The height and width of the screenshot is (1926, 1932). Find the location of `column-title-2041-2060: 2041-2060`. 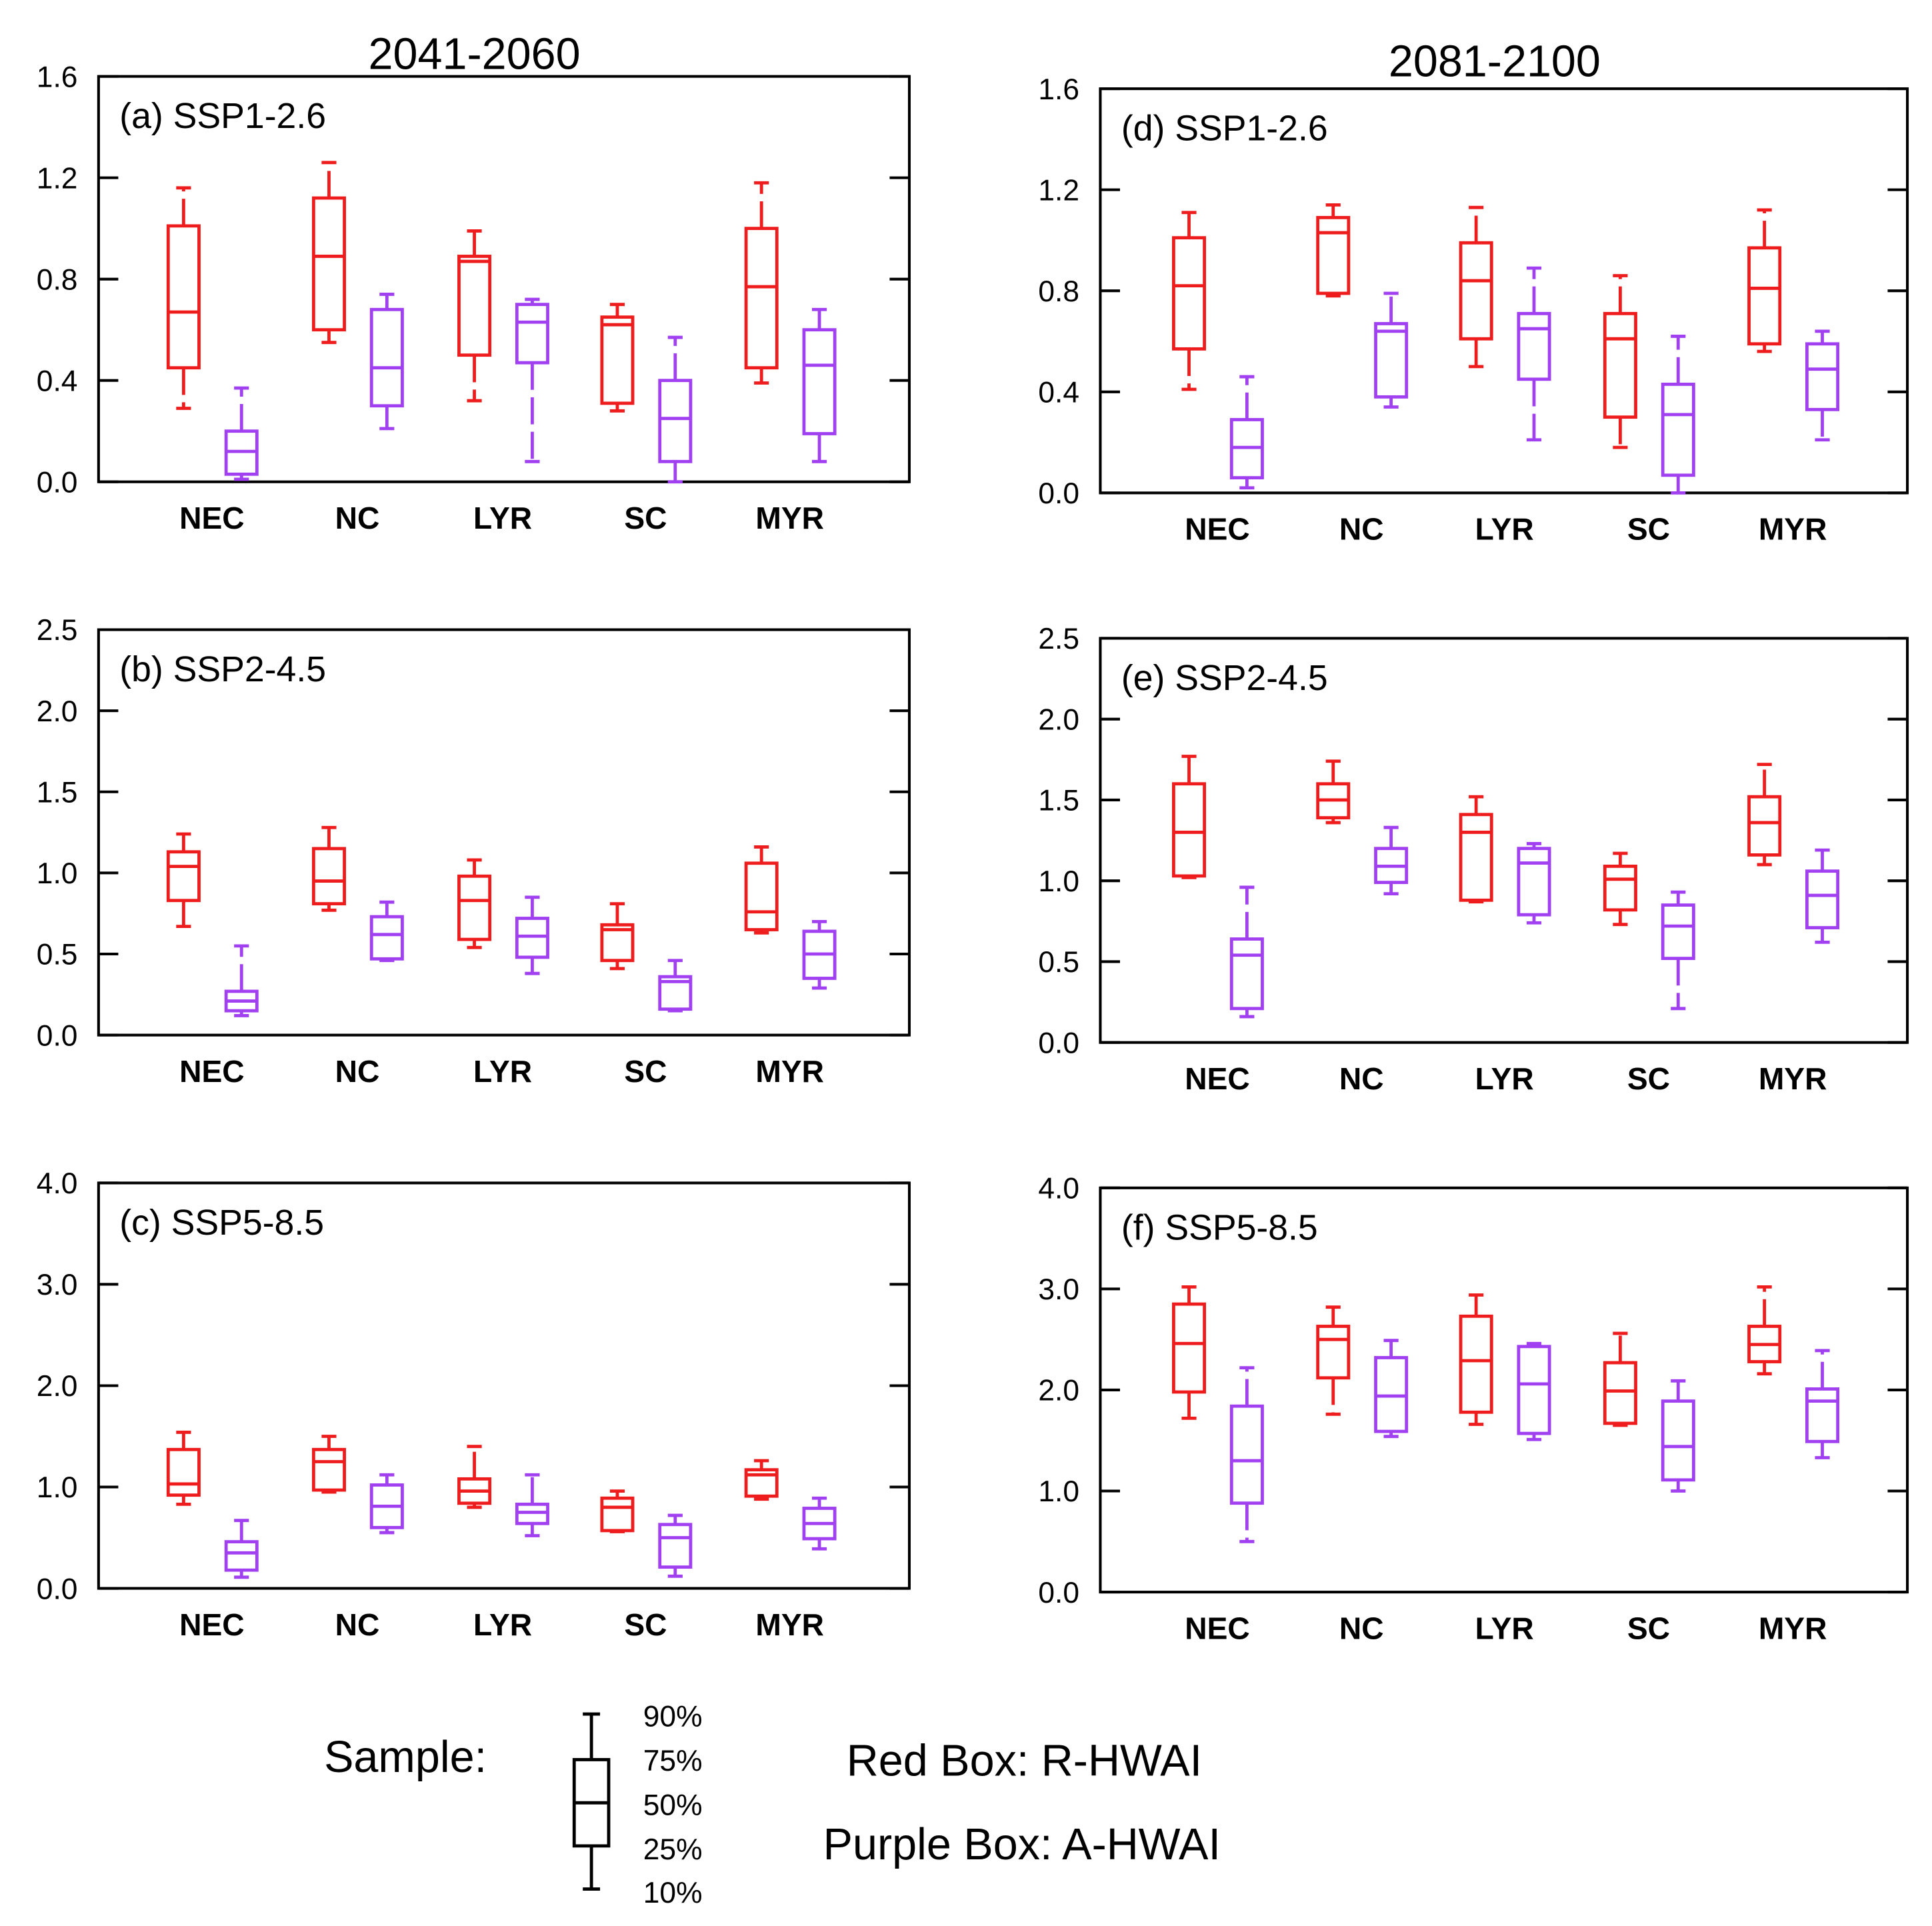

column-title-2041-2060: 2041-2060 is located at coordinates (475, 54).